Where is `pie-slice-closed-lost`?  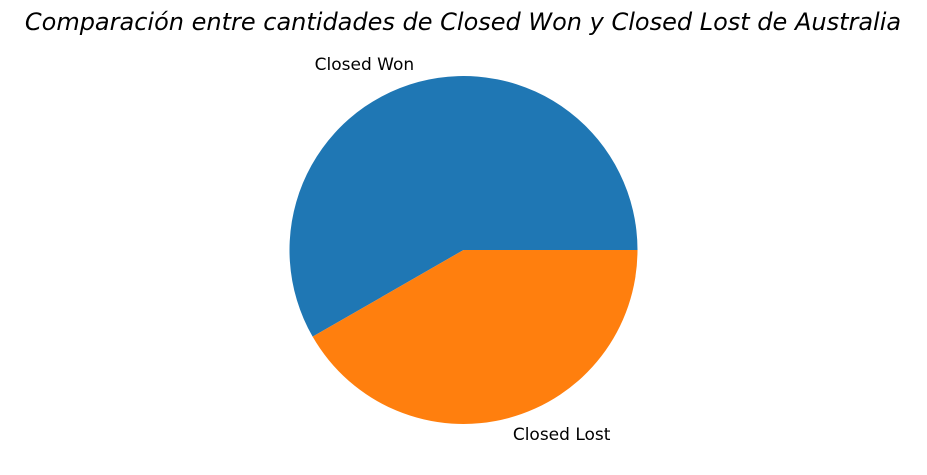
pie-slice-closed-lost is located at coordinates (475, 337).